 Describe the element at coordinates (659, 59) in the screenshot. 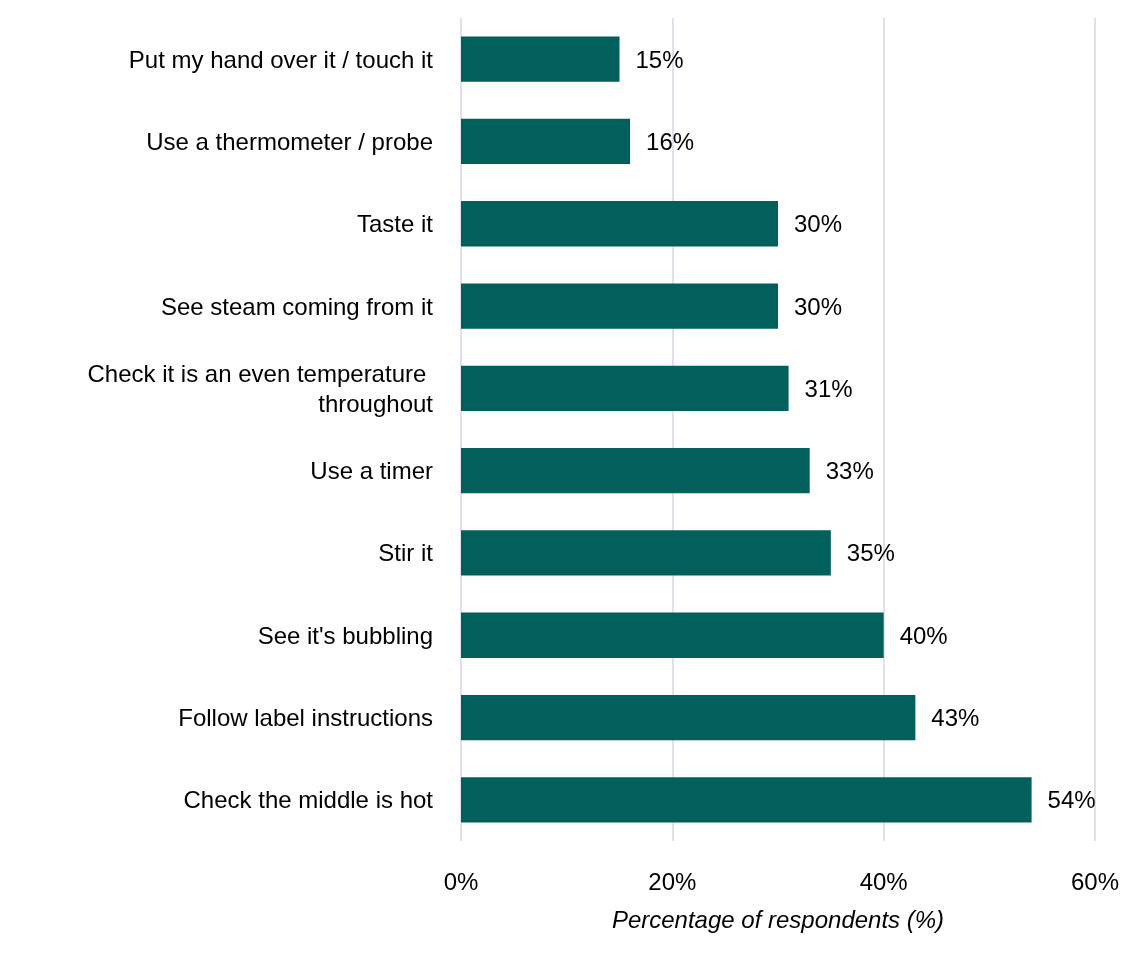

I see `data-label: 15%` at that location.